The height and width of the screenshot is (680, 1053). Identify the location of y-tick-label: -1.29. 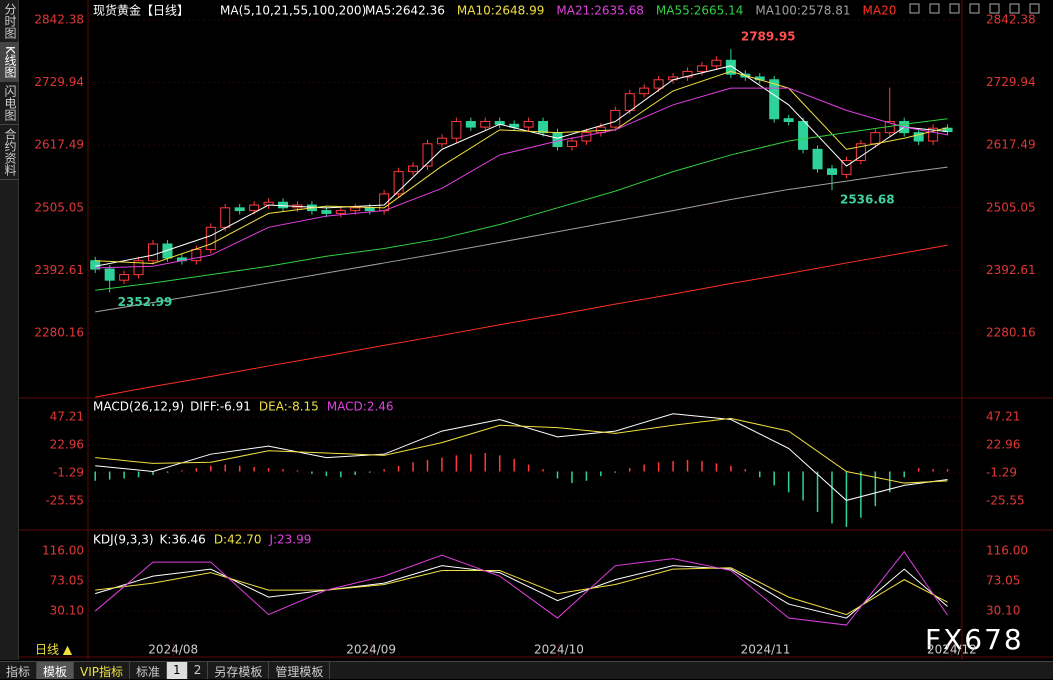
(1001, 472).